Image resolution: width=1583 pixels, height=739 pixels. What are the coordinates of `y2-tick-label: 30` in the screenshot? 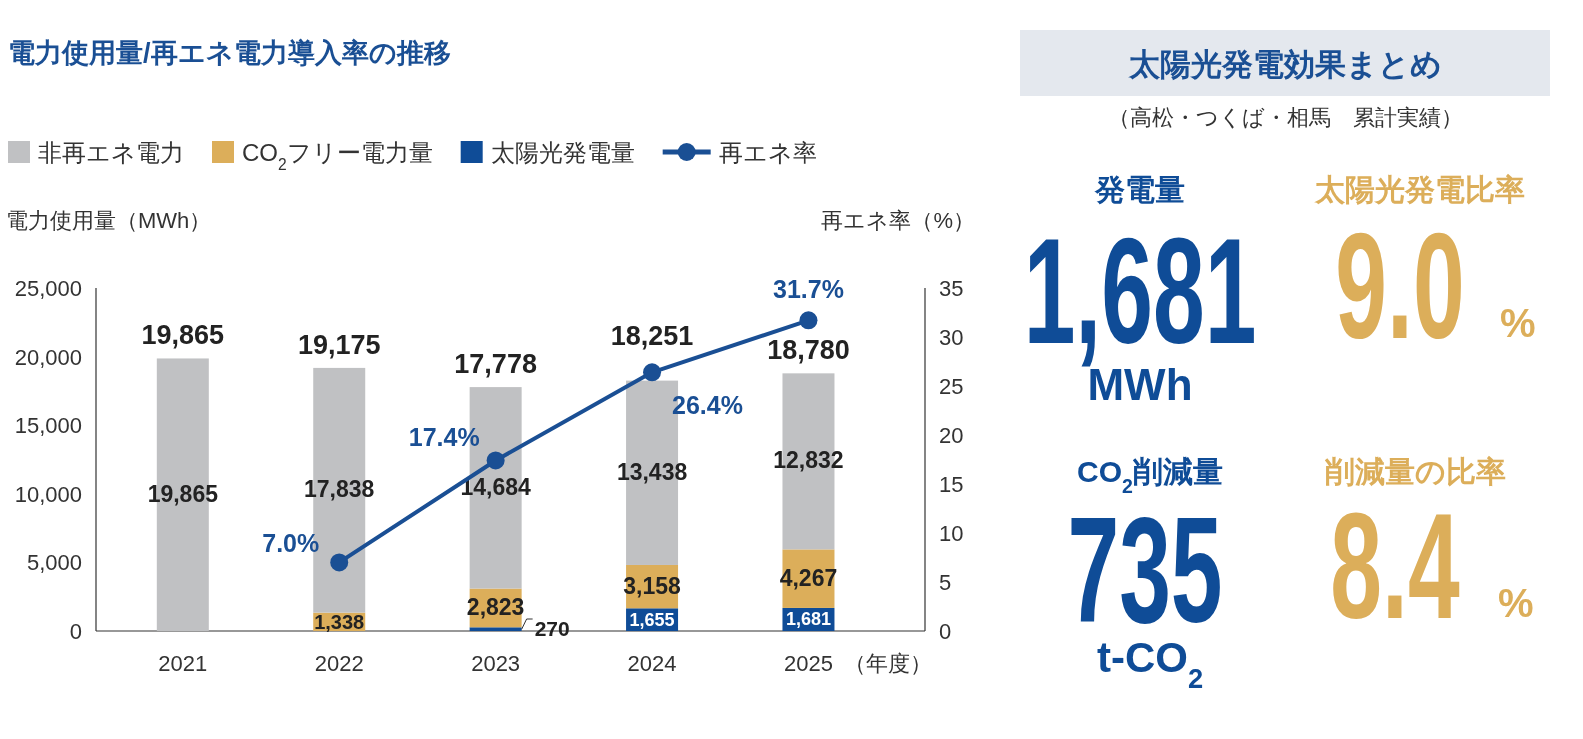 It's located at (951, 337).